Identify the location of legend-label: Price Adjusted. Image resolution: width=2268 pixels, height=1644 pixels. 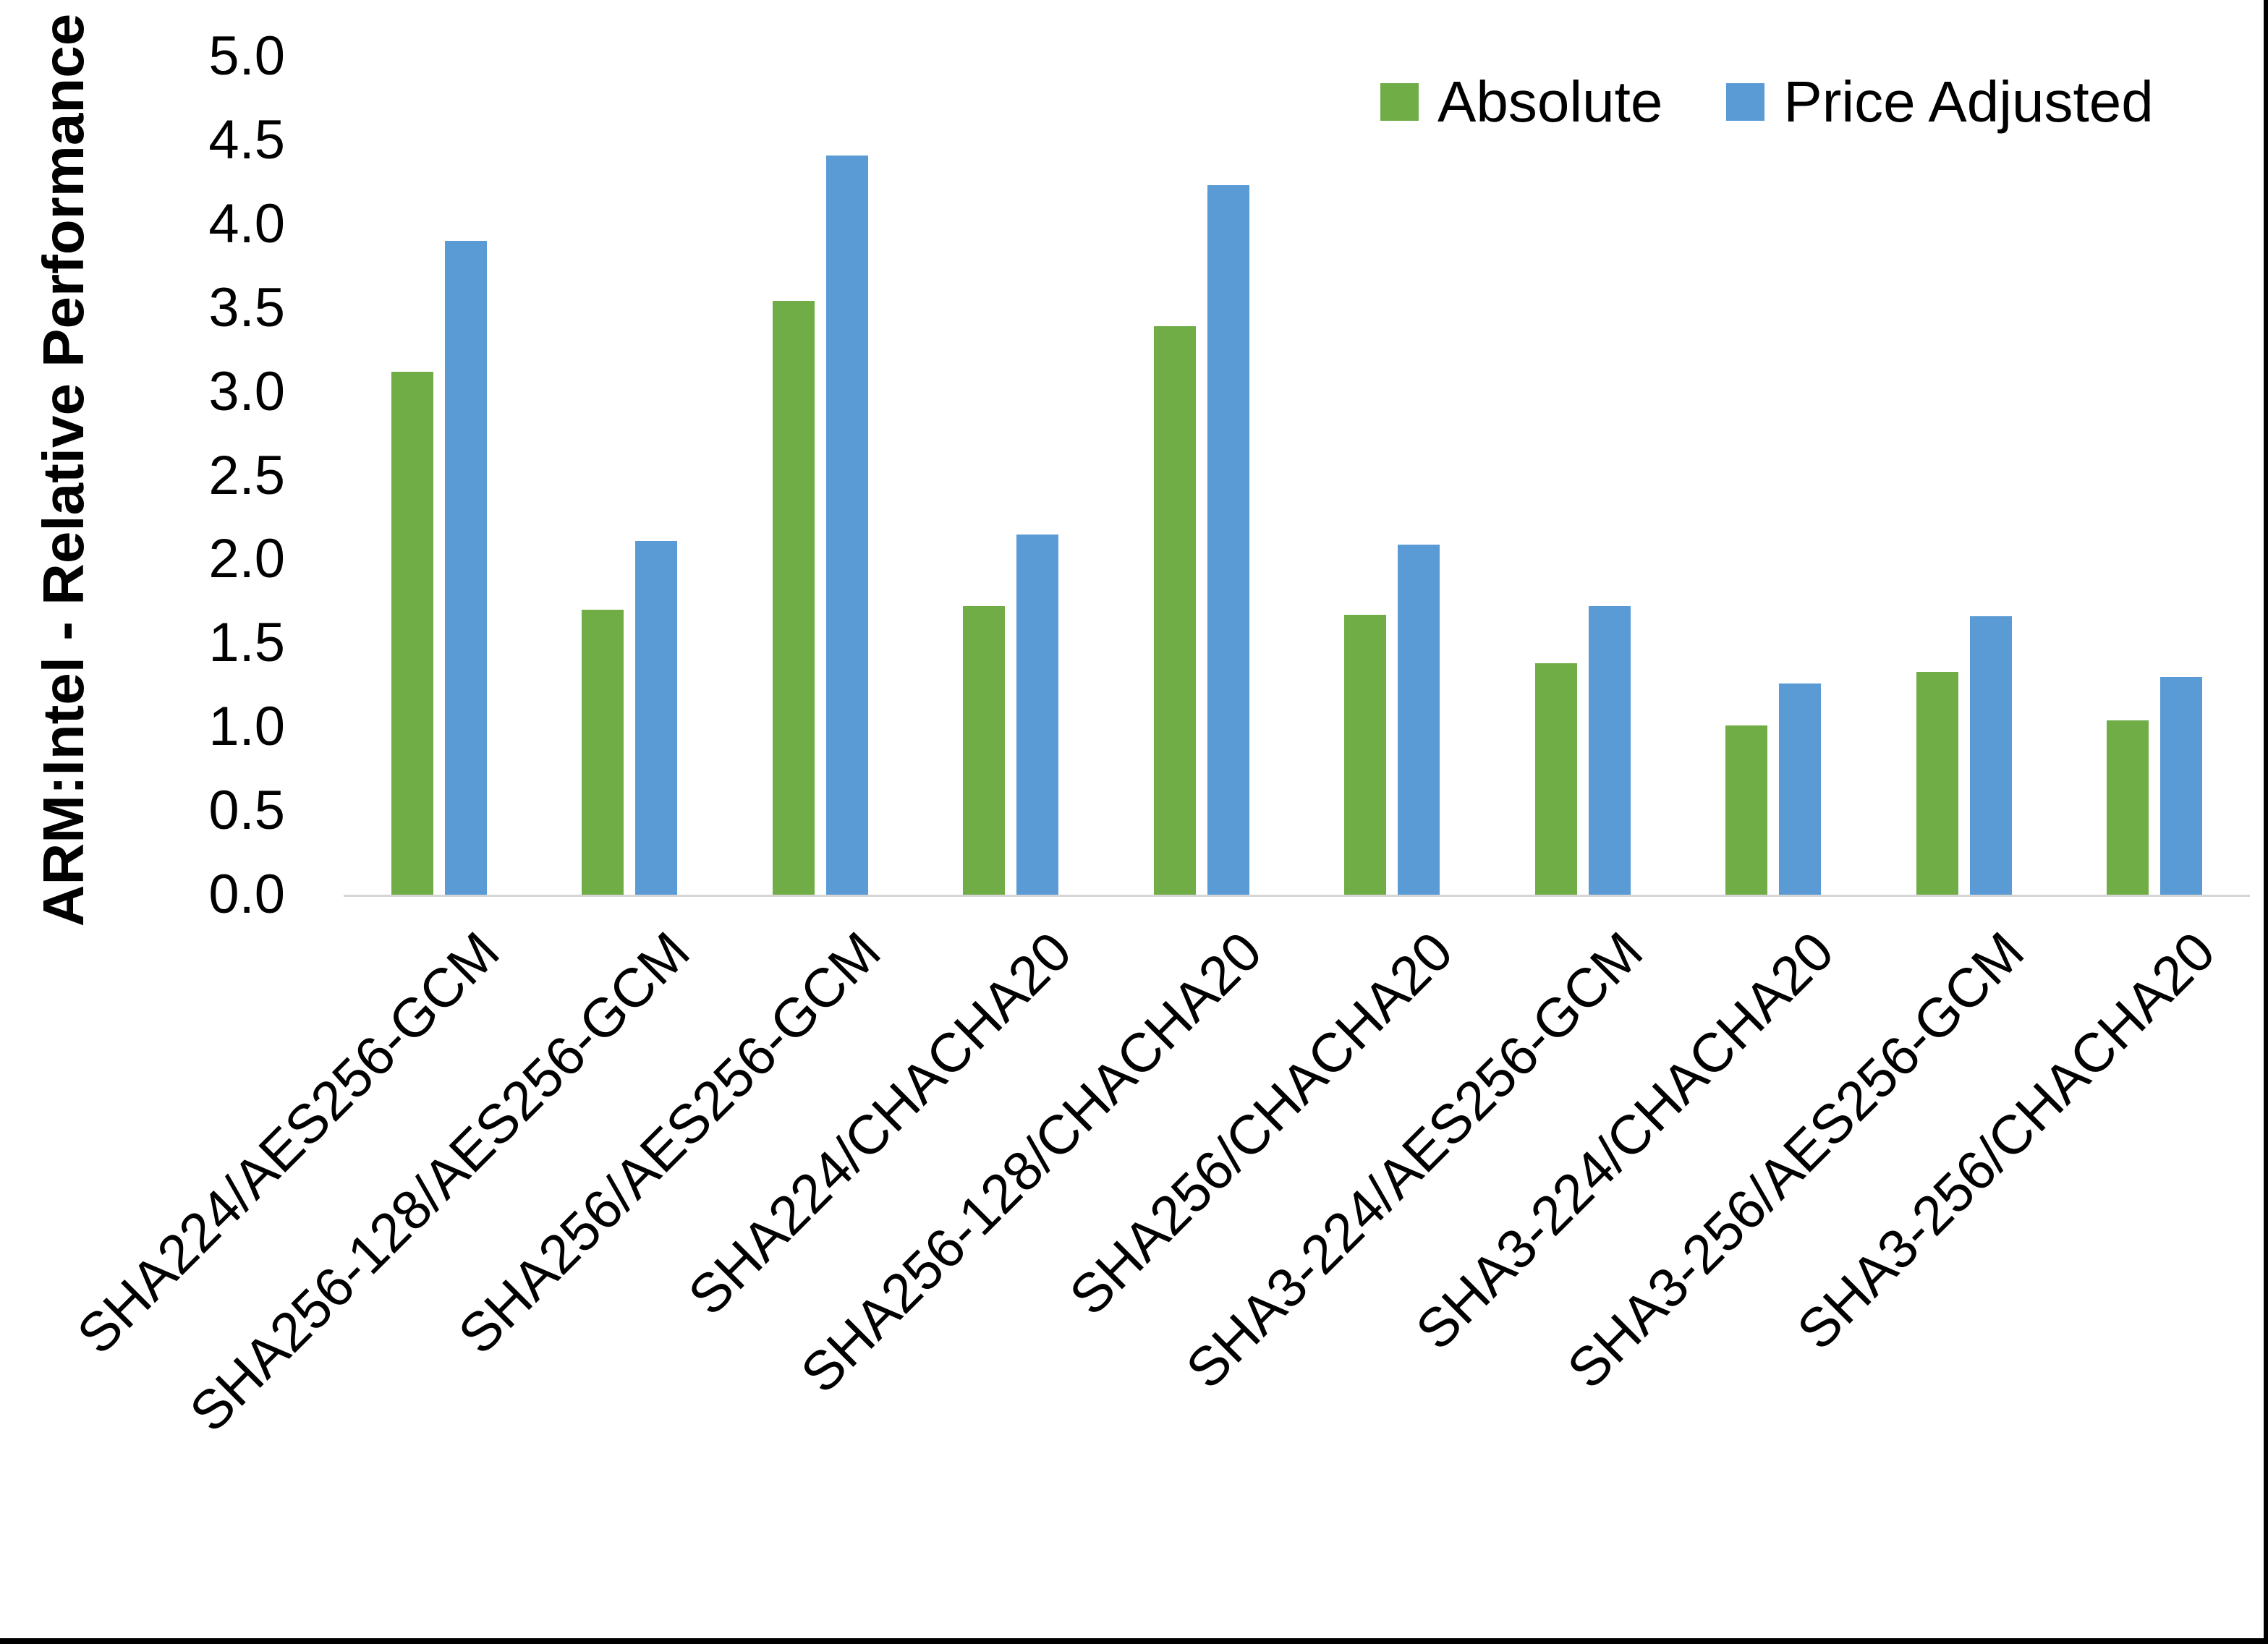
(1968, 101).